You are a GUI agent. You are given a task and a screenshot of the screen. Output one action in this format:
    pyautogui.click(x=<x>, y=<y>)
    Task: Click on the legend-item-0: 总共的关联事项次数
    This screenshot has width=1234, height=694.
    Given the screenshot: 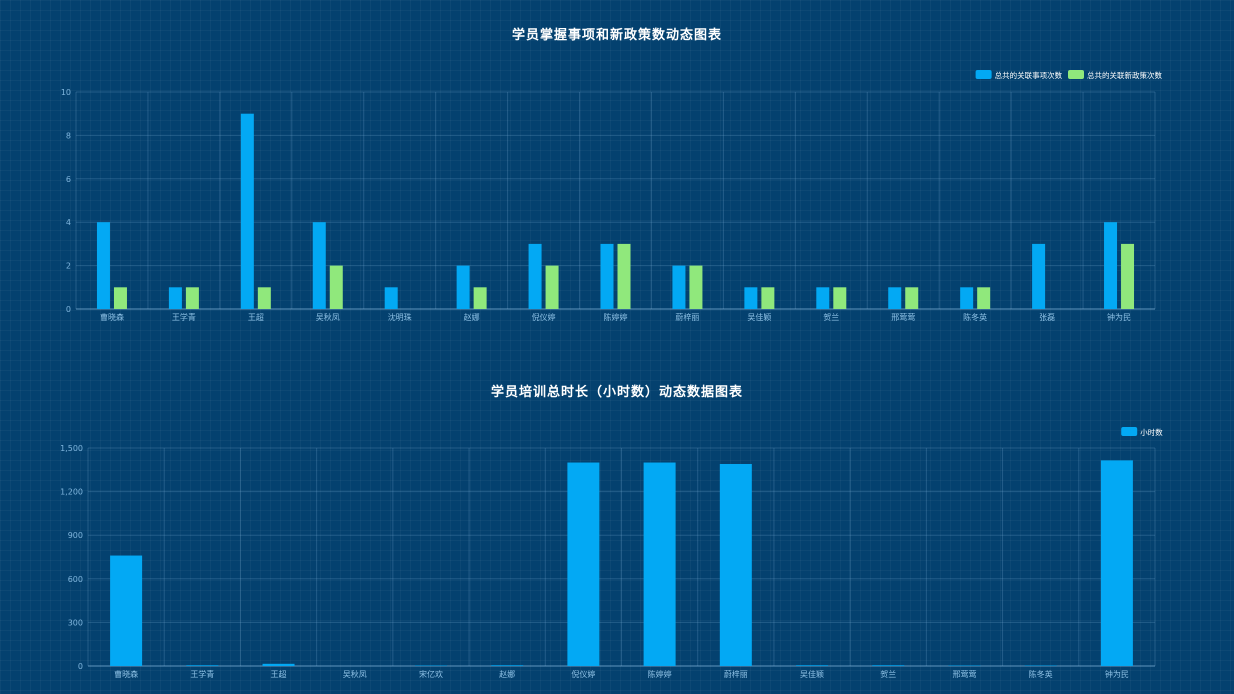 What is the action you would take?
    pyautogui.click(x=1019, y=75)
    